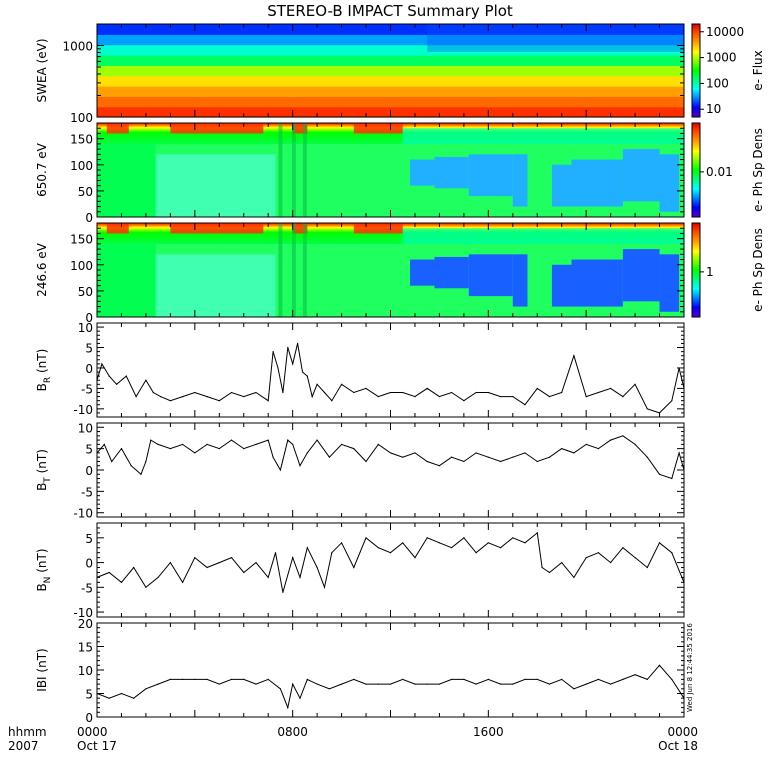 The width and height of the screenshot is (780, 784). I want to click on panel-bmag: 0 5 10 15 20 IBI (nT), so click(360, 671).